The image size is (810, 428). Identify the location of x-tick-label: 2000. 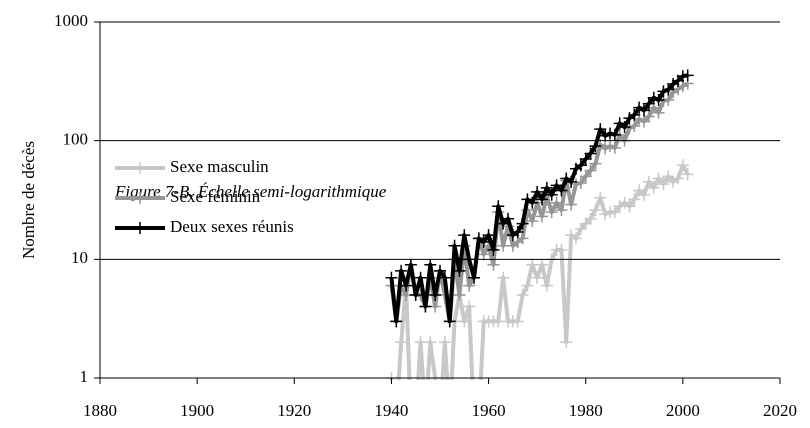
(683, 410).